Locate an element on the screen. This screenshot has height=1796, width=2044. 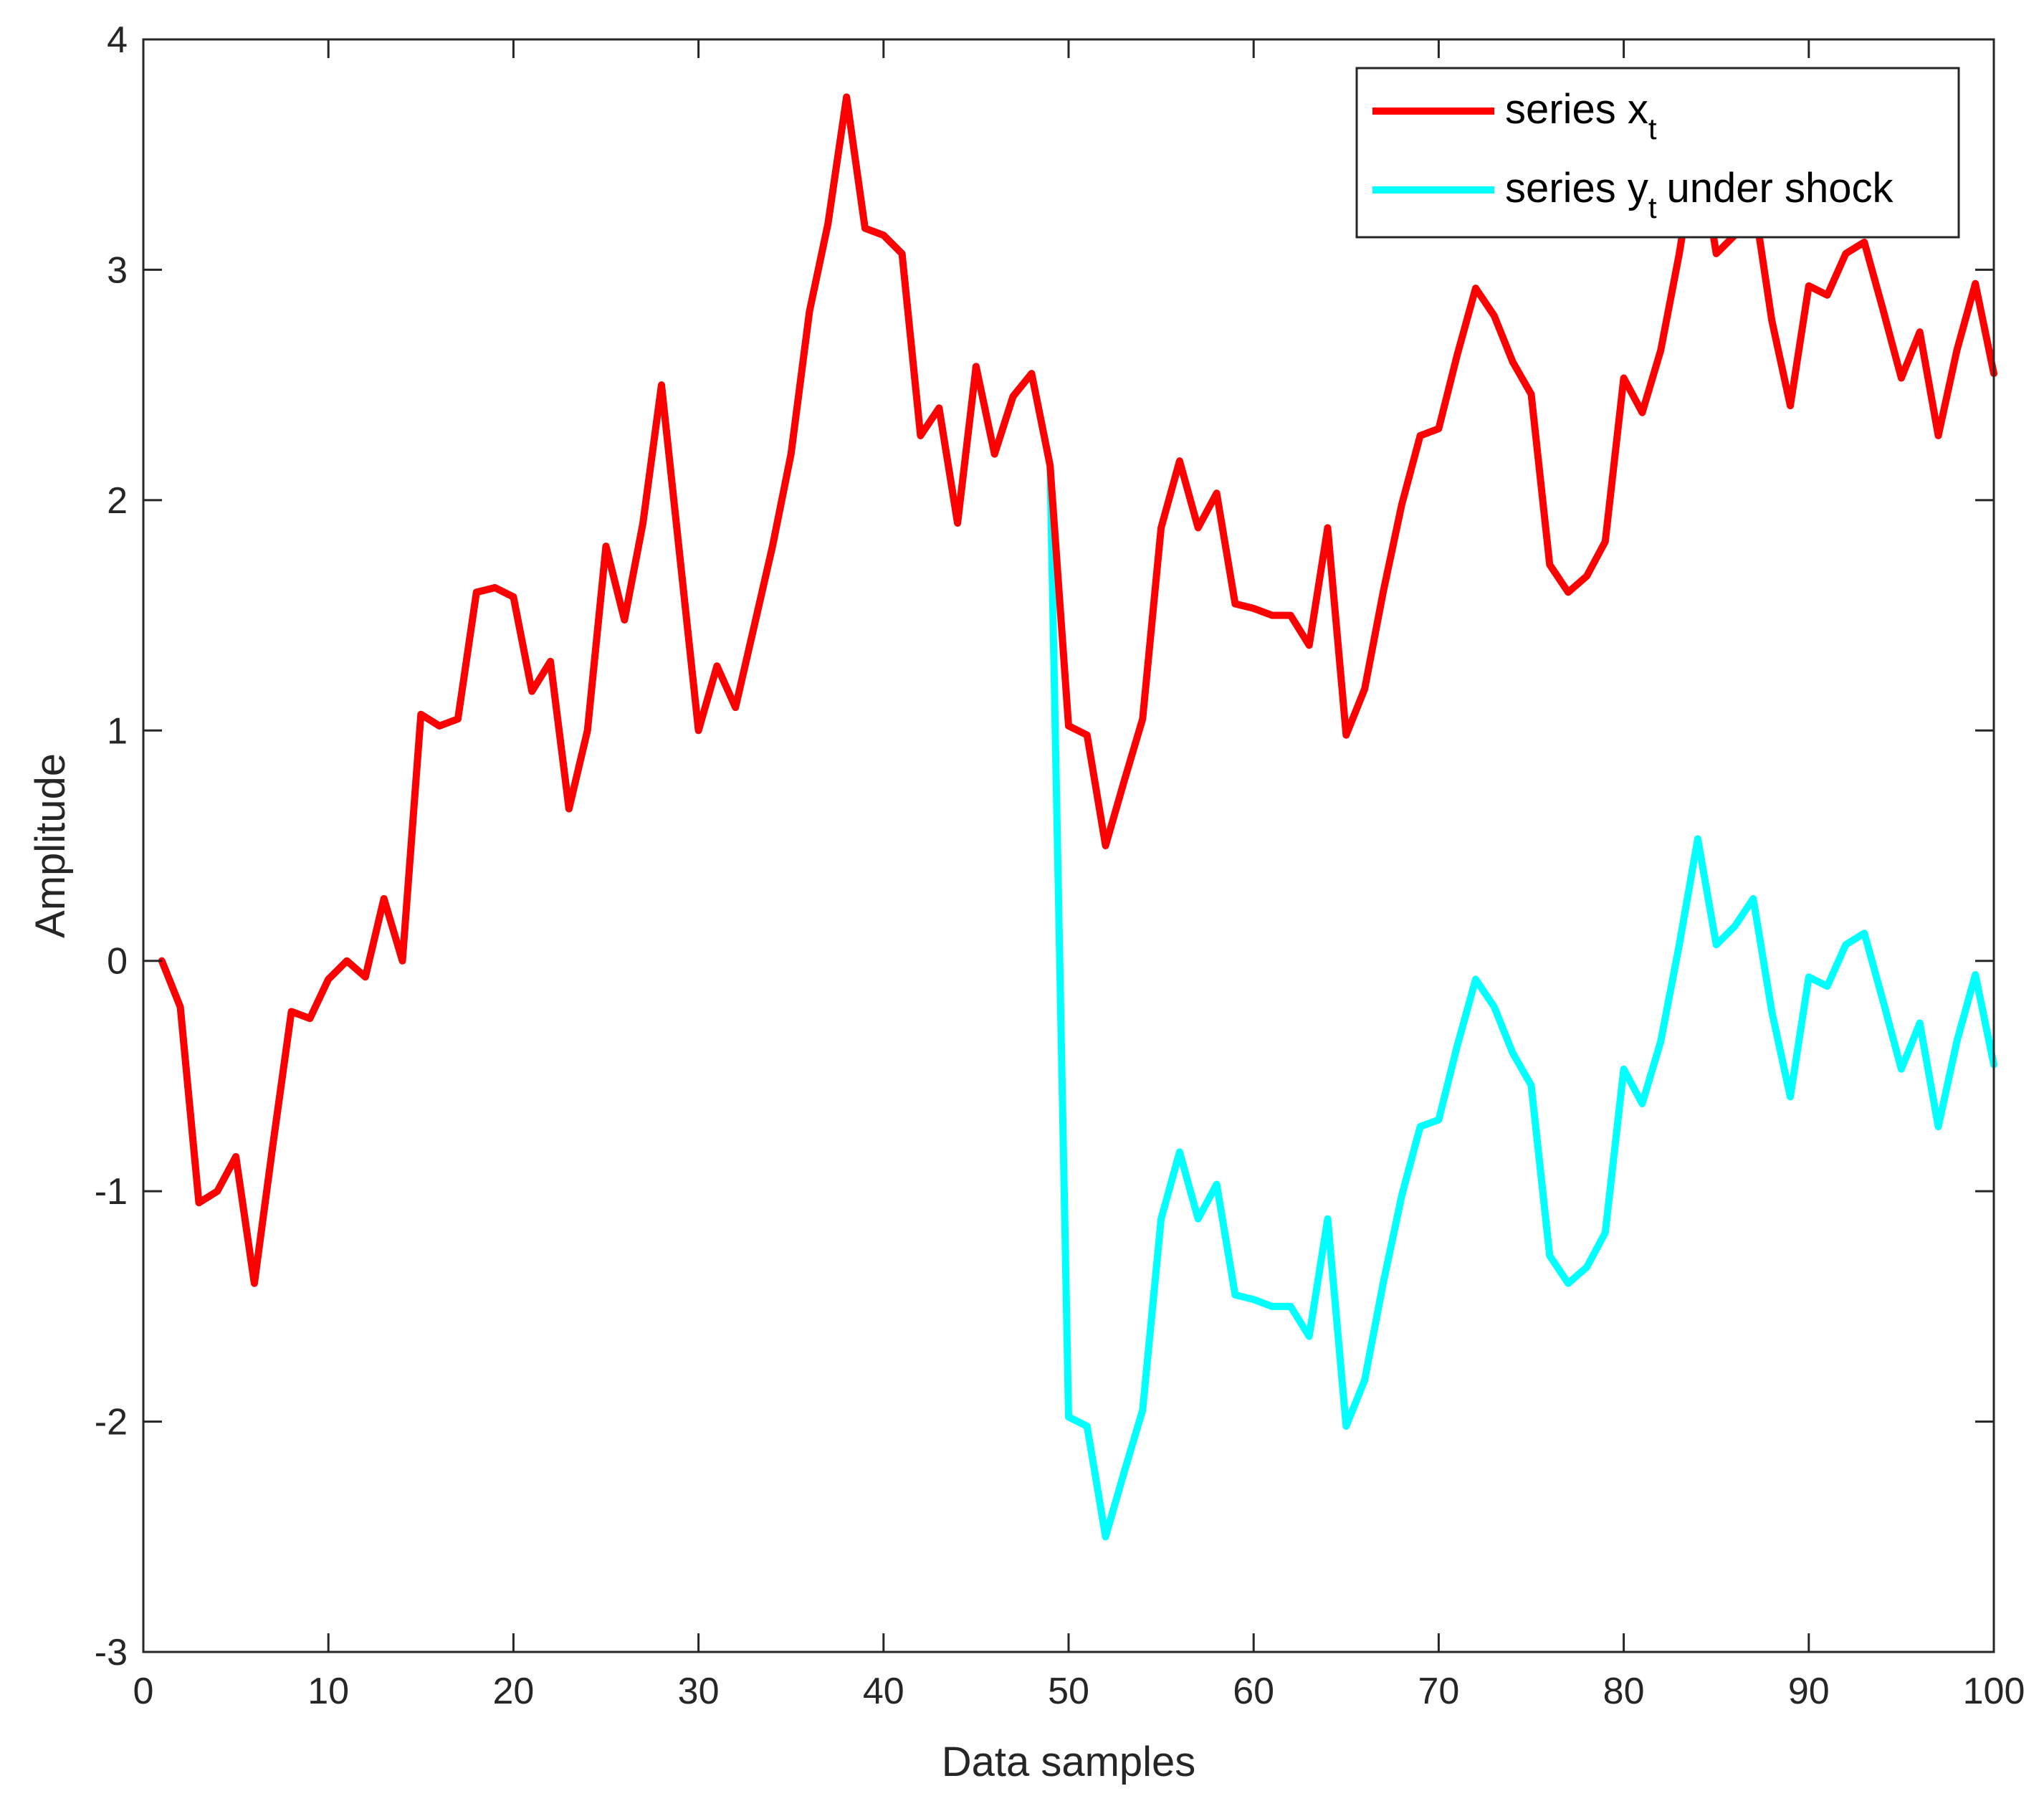
legend-suffix-series-y: under shock is located at coordinates (1780, 188).